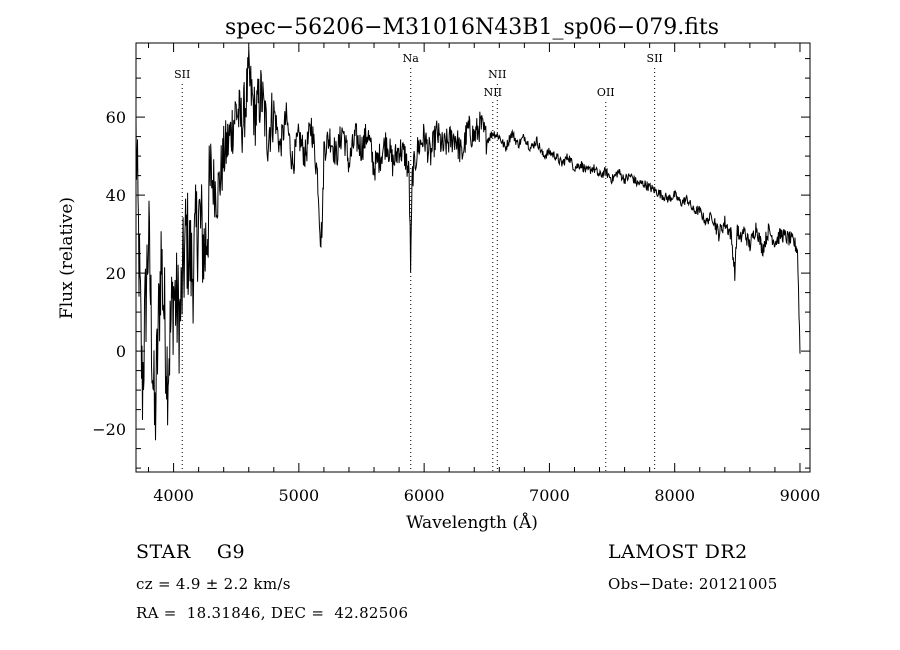 The width and height of the screenshot is (900, 650). I want to click on x-tick-label: 7000, so click(549, 495).